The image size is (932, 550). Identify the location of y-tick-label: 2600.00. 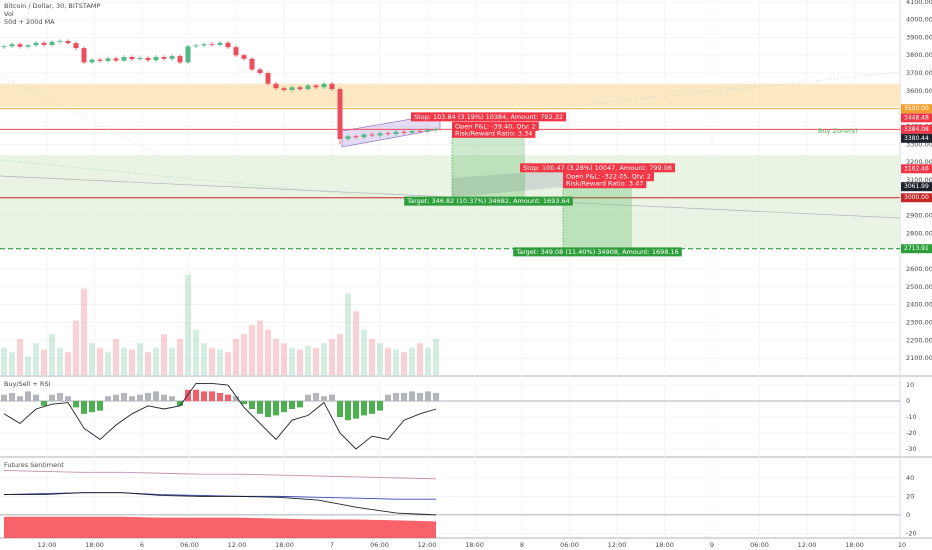
(919, 269).